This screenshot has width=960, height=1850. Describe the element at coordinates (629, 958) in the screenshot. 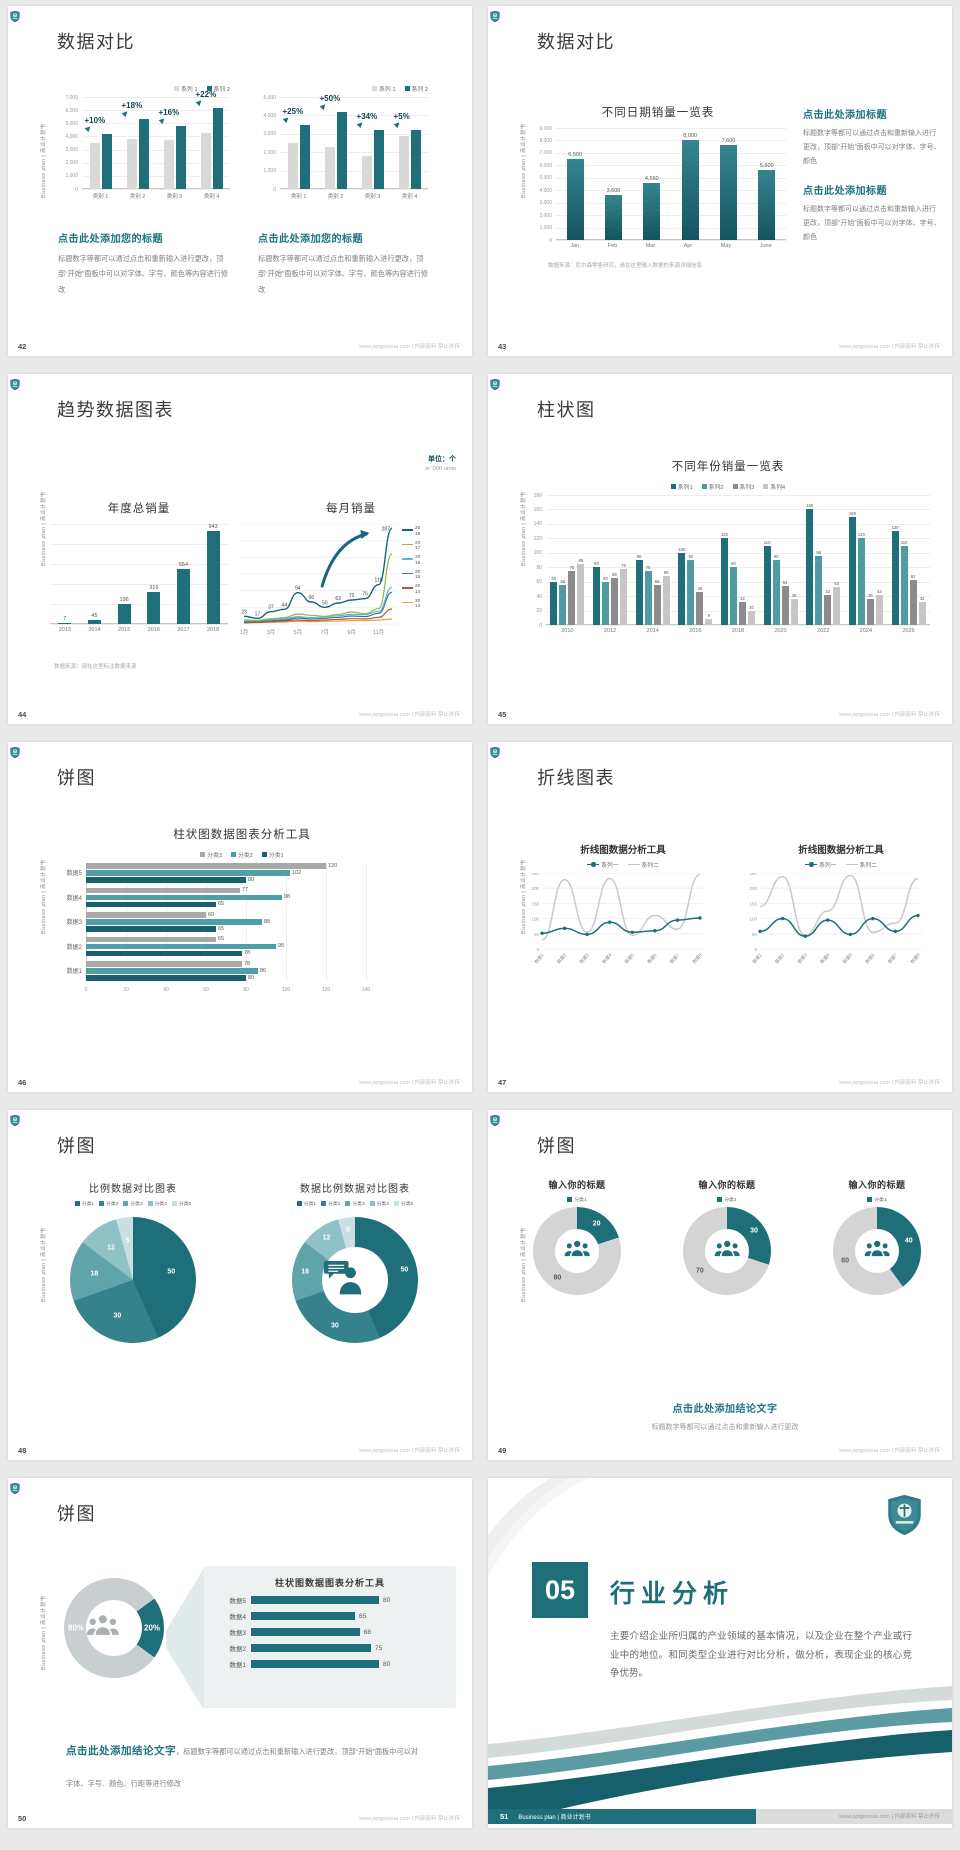

I see `x-tick-label: 数据5` at that location.